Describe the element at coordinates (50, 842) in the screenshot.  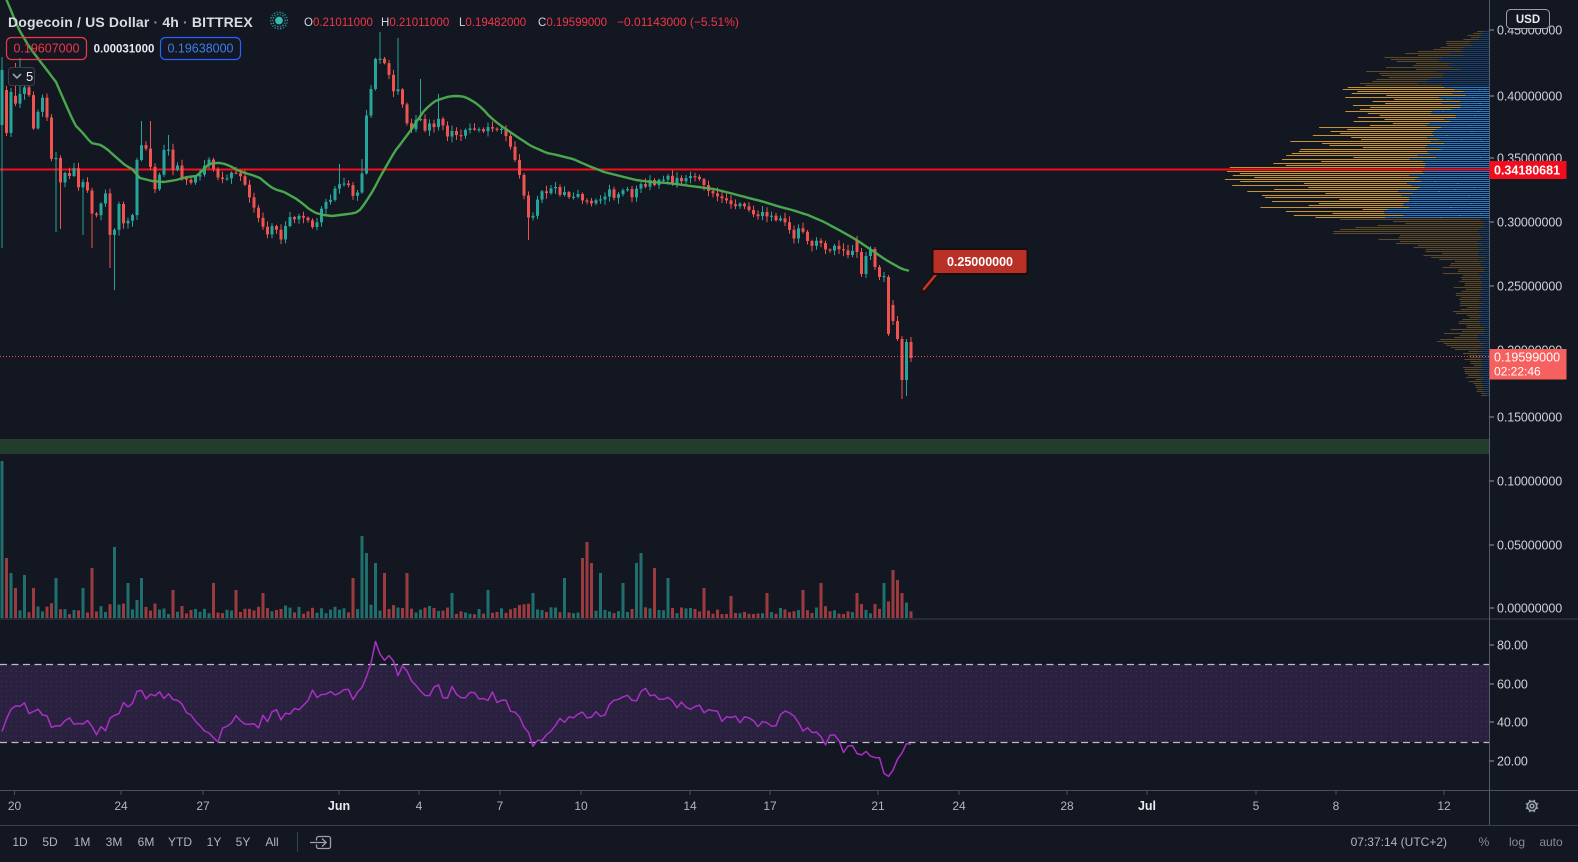
I see `svg-text: 5D` at that location.